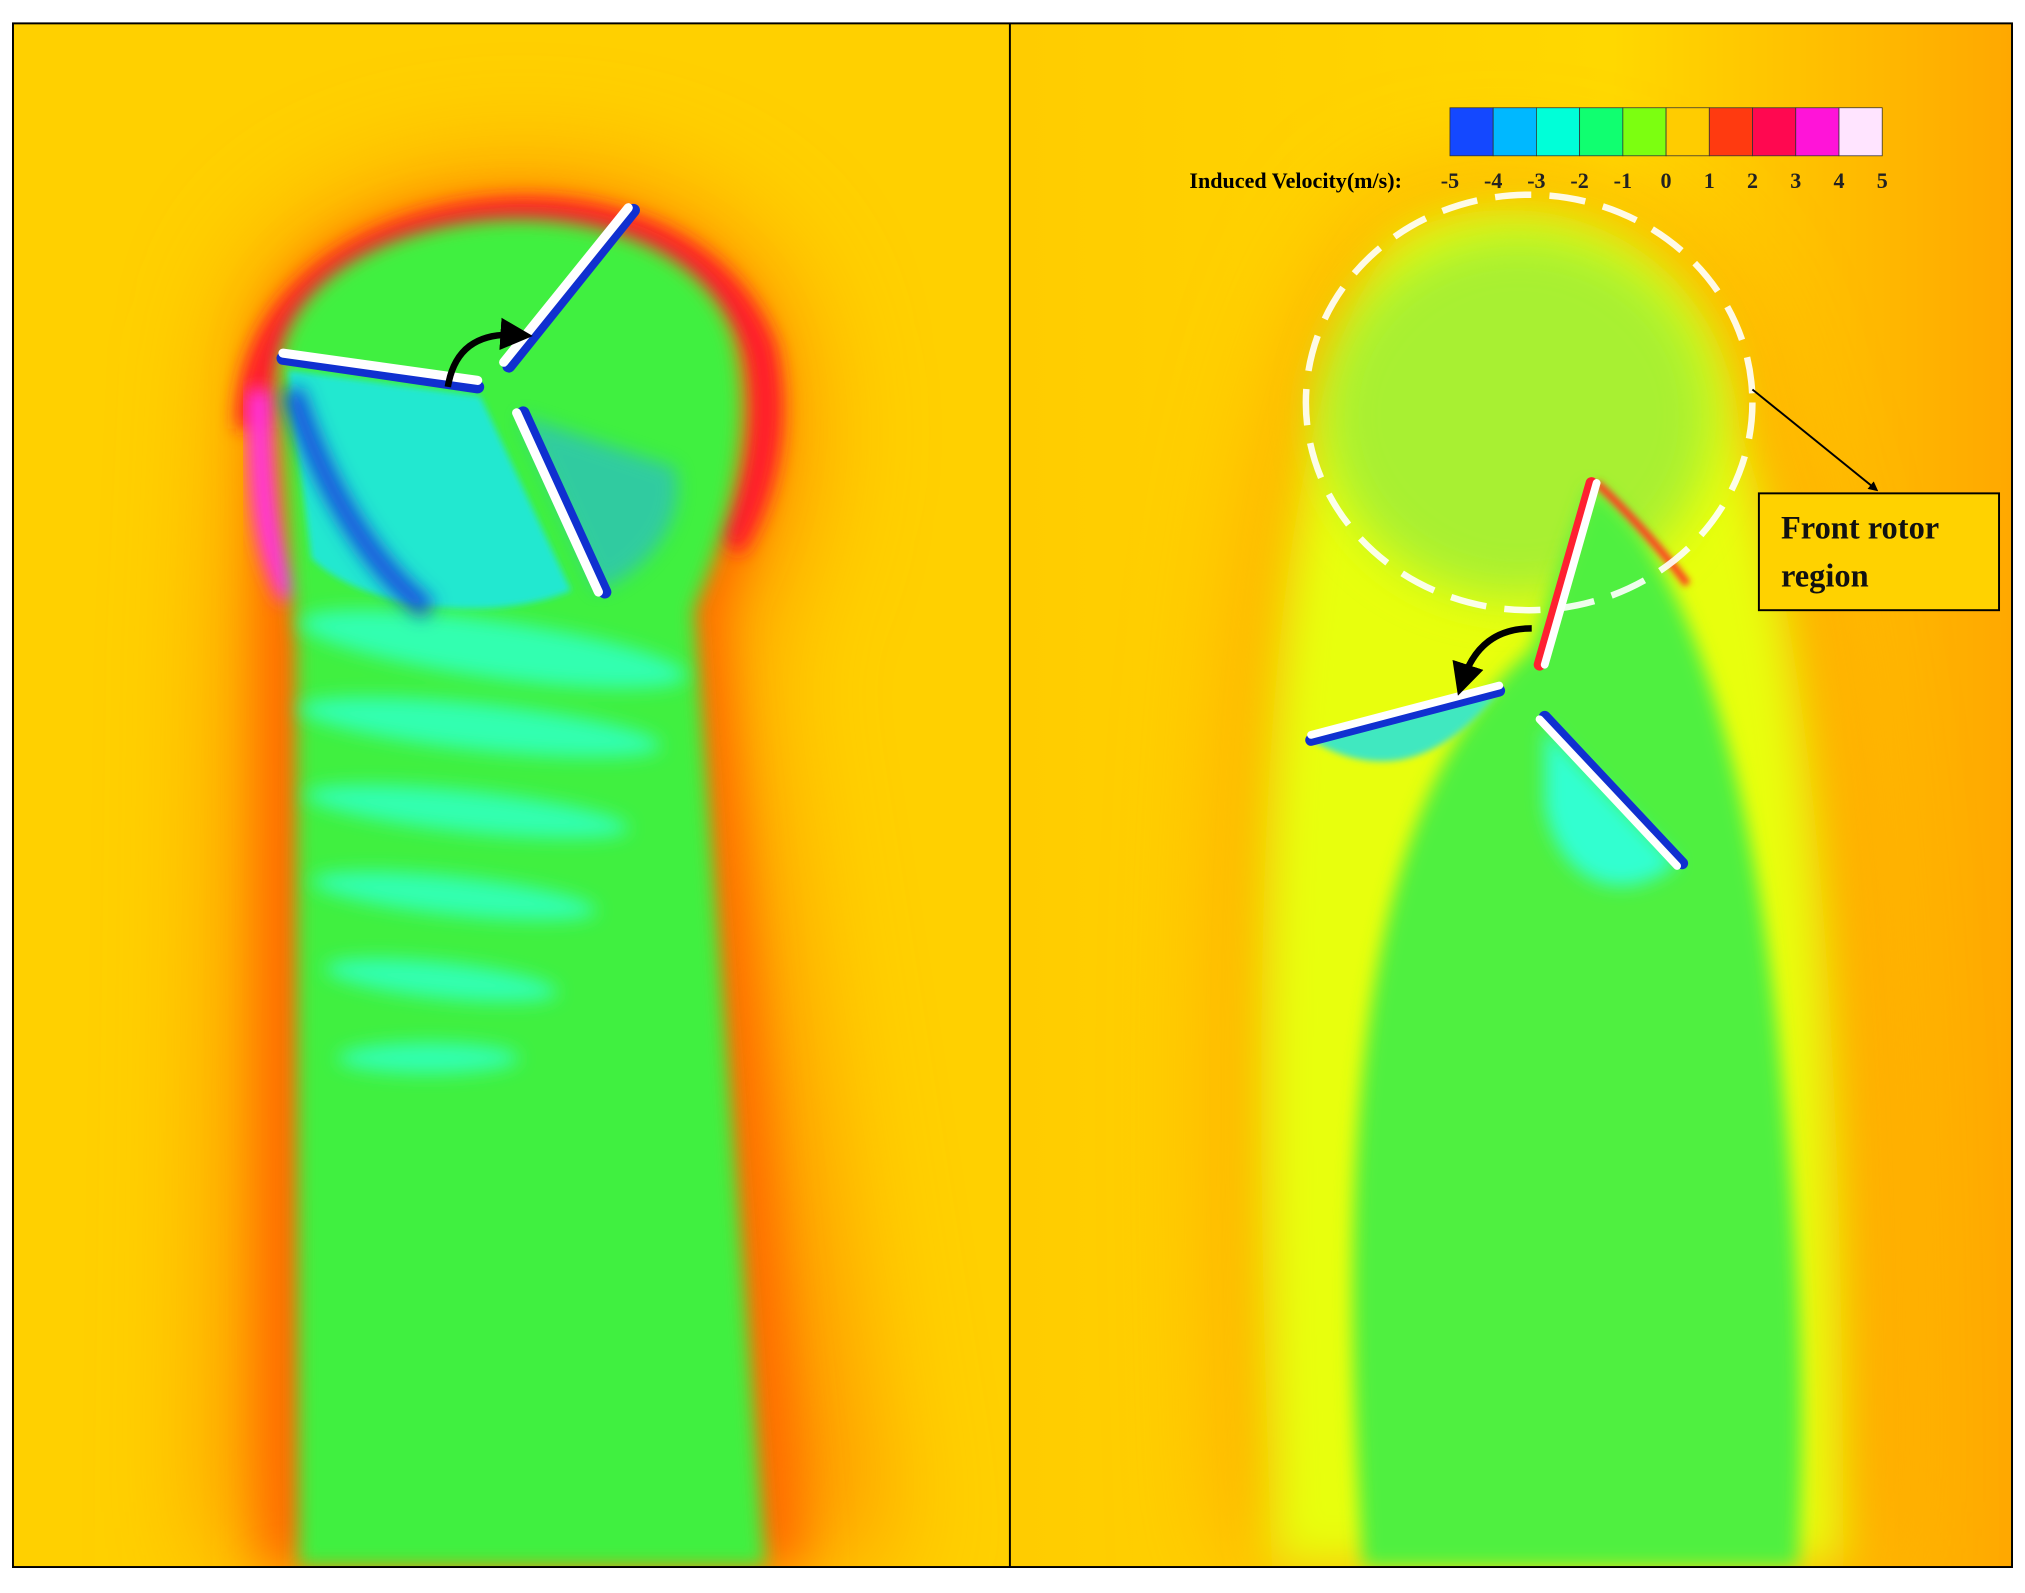  What do you see at coordinates (1666, 180) in the screenshot?
I see `colorbar-tick-label: 0` at bounding box center [1666, 180].